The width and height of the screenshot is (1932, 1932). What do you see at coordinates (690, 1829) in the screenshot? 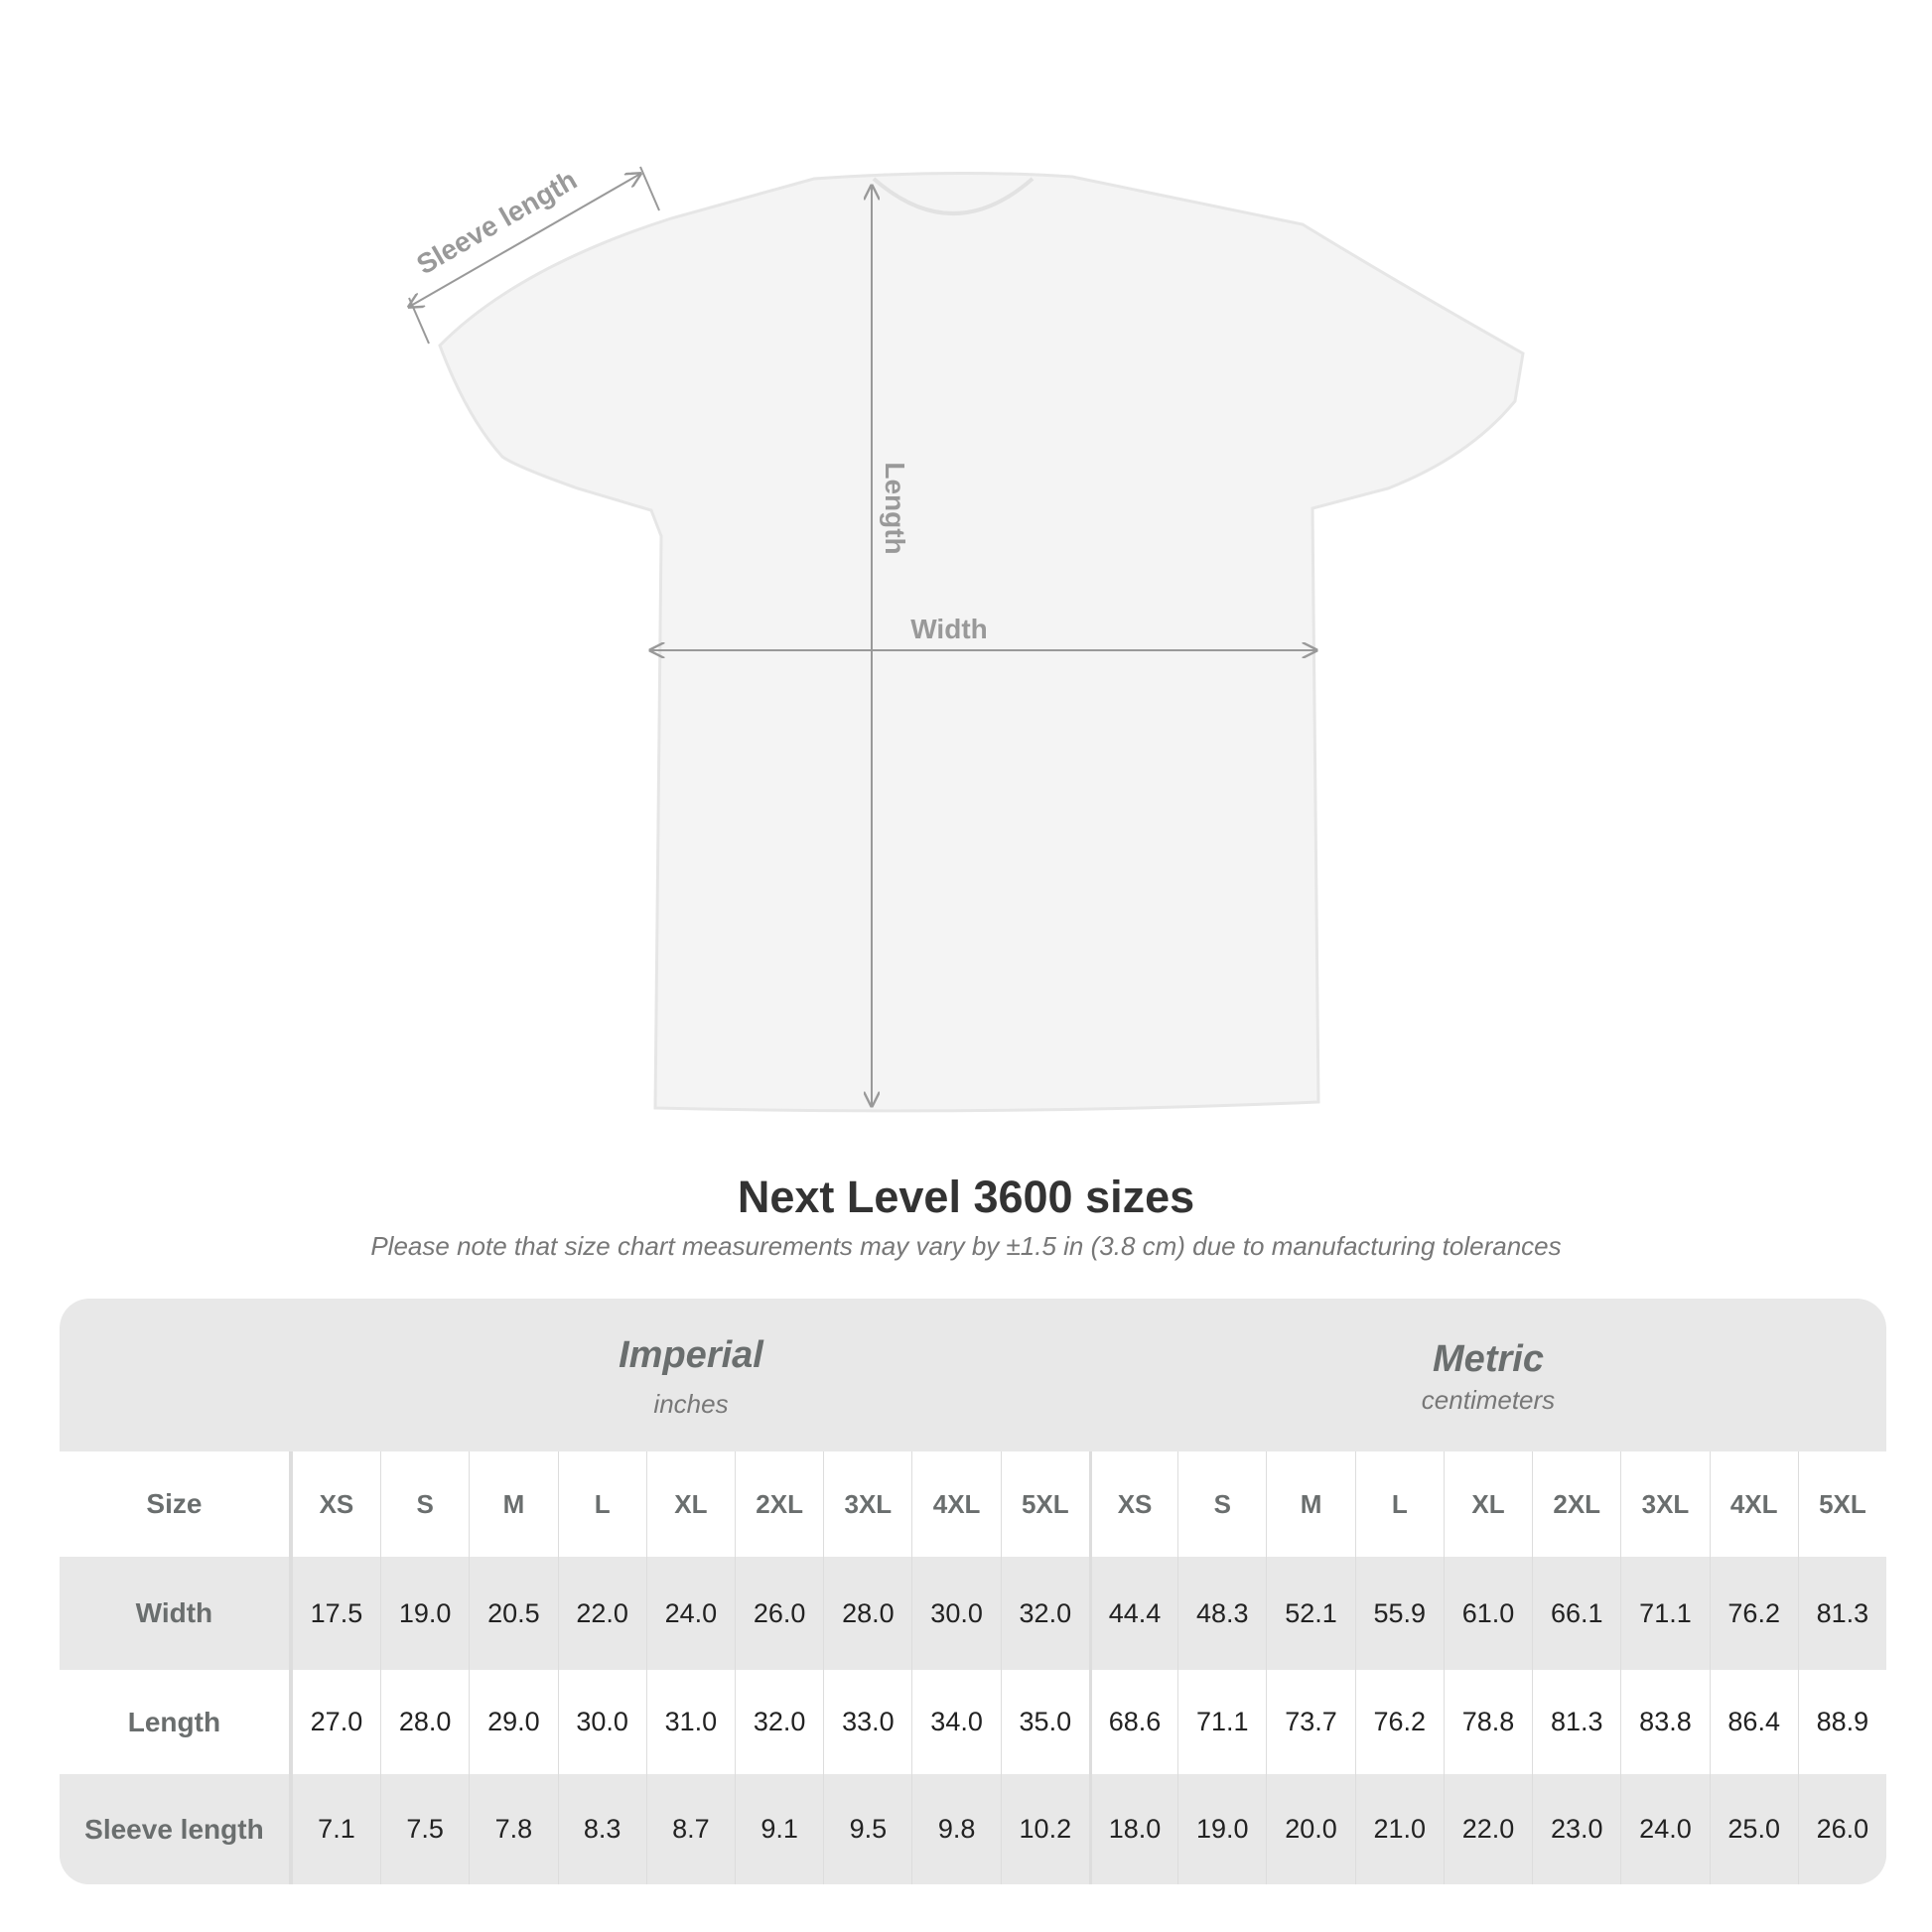
I see `imperial-value-cell: 8.7` at bounding box center [690, 1829].